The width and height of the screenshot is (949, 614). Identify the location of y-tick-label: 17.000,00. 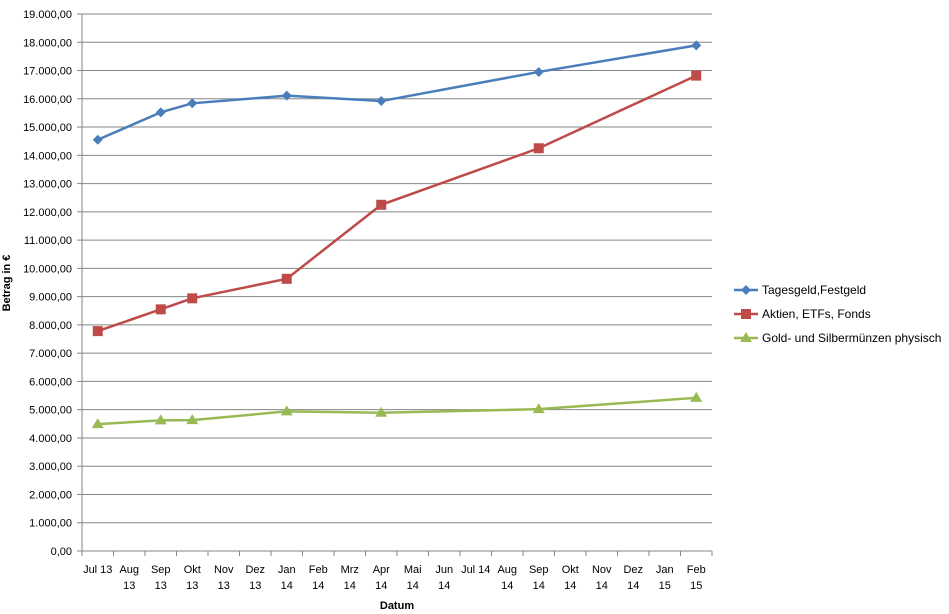
(47, 72).